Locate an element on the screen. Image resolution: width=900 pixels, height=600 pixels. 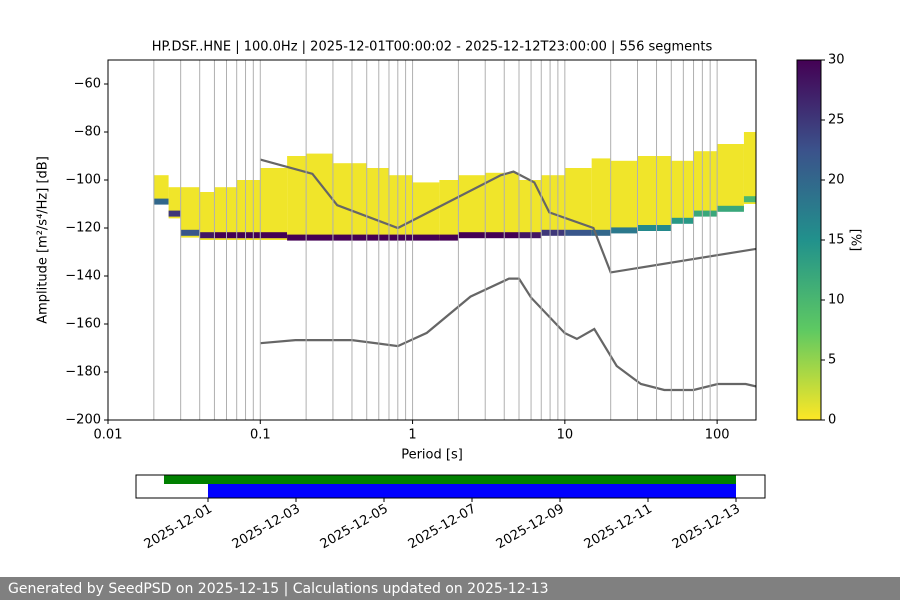
x-tick-label: 10 is located at coordinates (565, 435).